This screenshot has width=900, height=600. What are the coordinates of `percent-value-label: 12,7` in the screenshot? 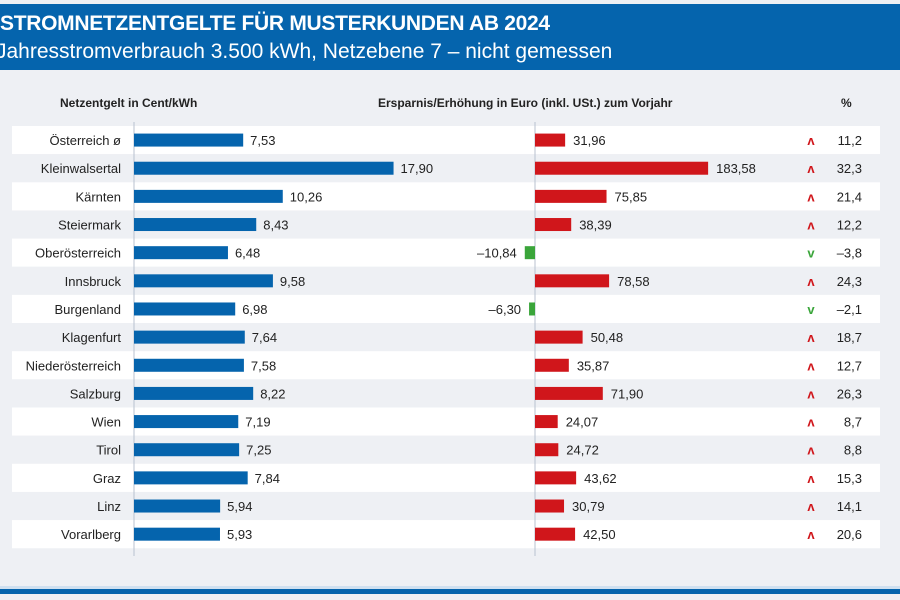 It's located at (849, 365).